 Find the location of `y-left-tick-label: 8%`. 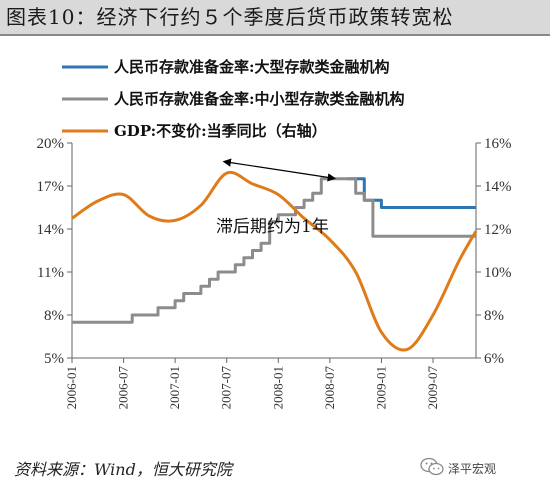

y-left-tick-label: 8% is located at coordinates (54, 316).